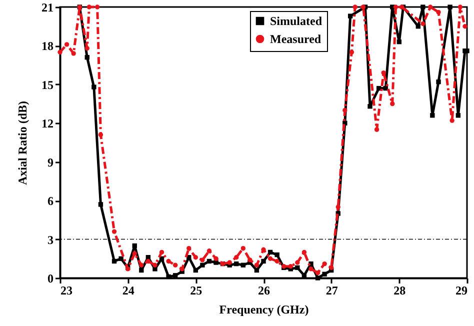  What do you see at coordinates (51, 239) in the screenshot?
I see `y-tick-label: 3` at bounding box center [51, 239].